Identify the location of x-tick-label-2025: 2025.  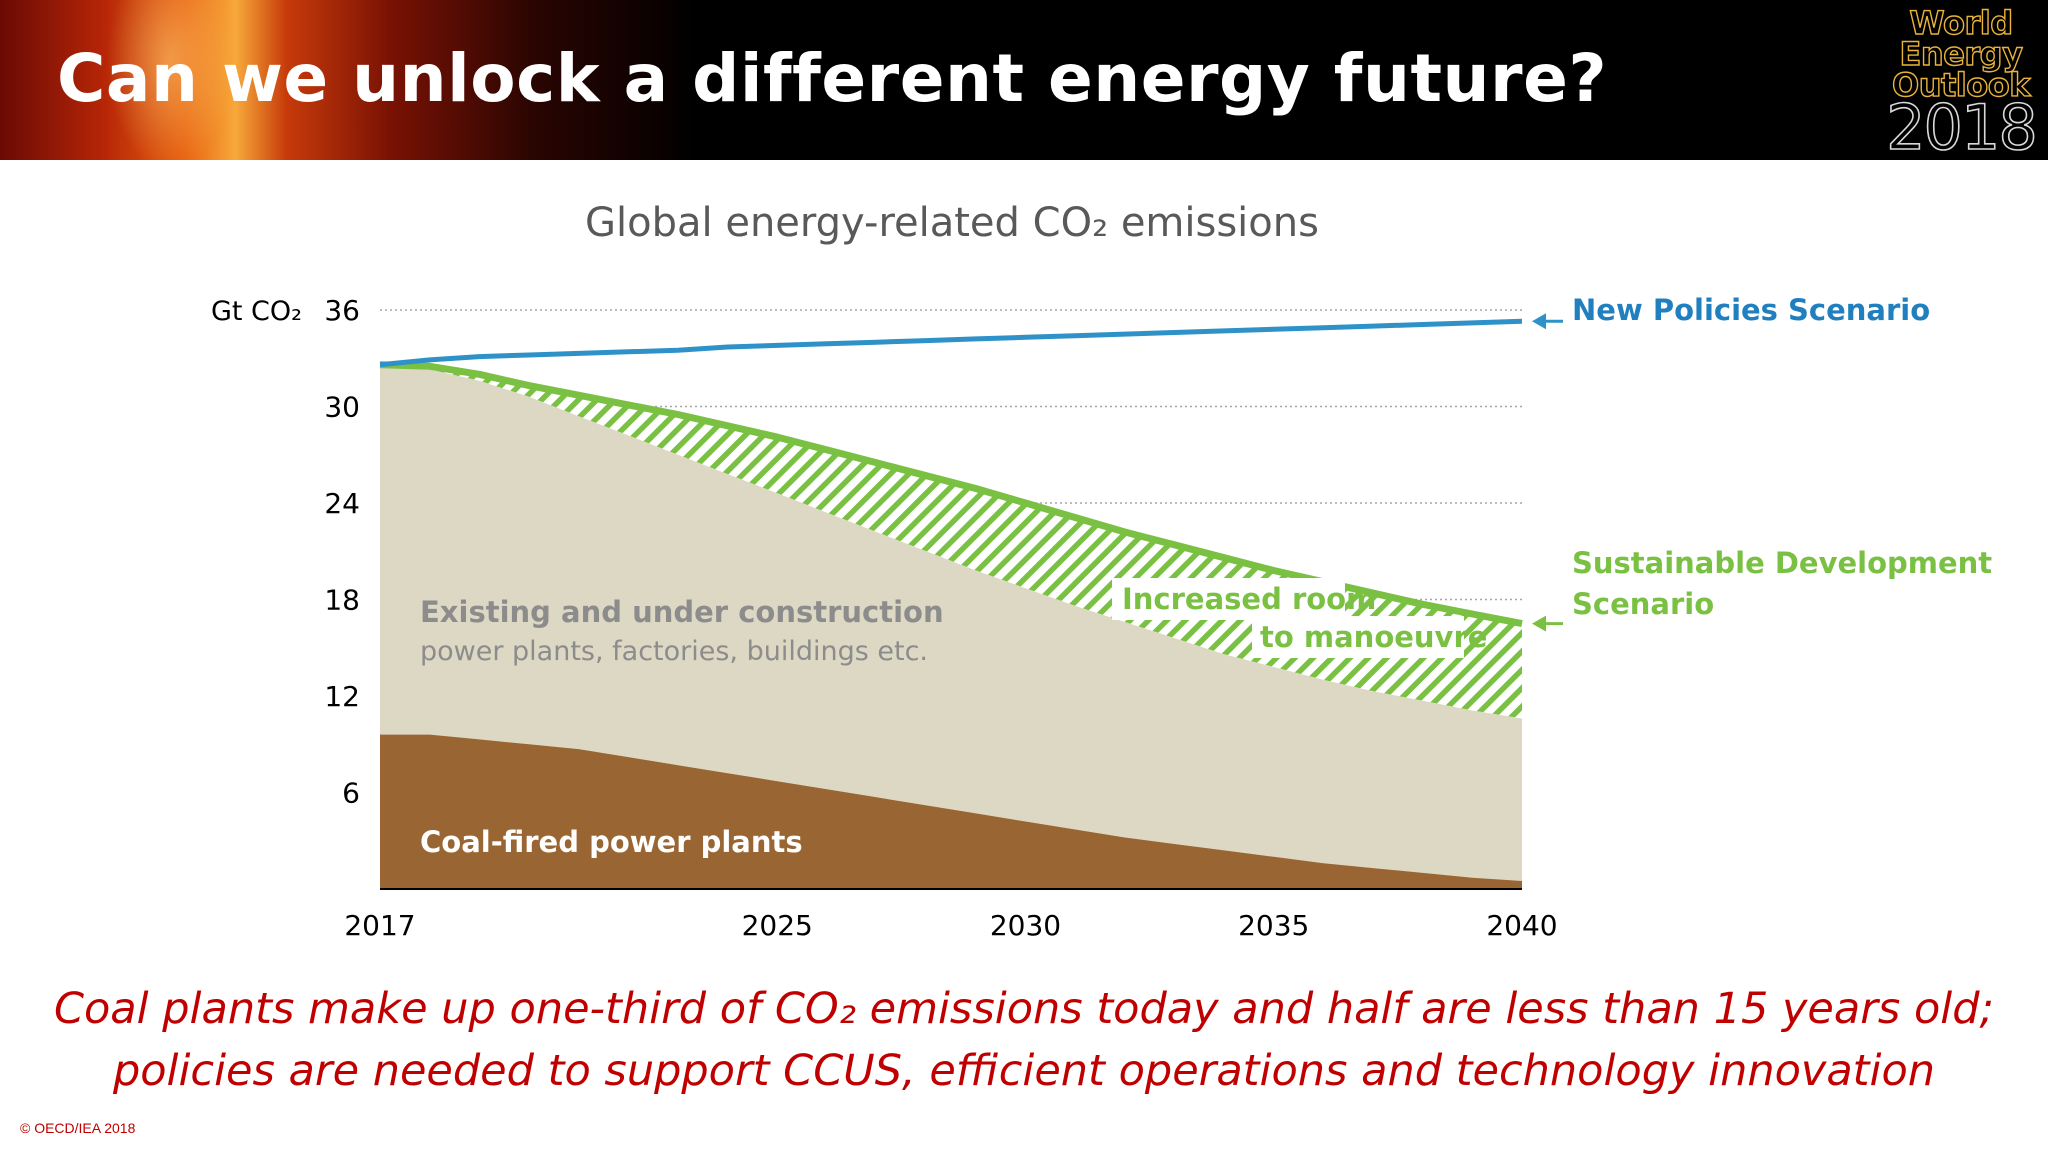
(777, 925).